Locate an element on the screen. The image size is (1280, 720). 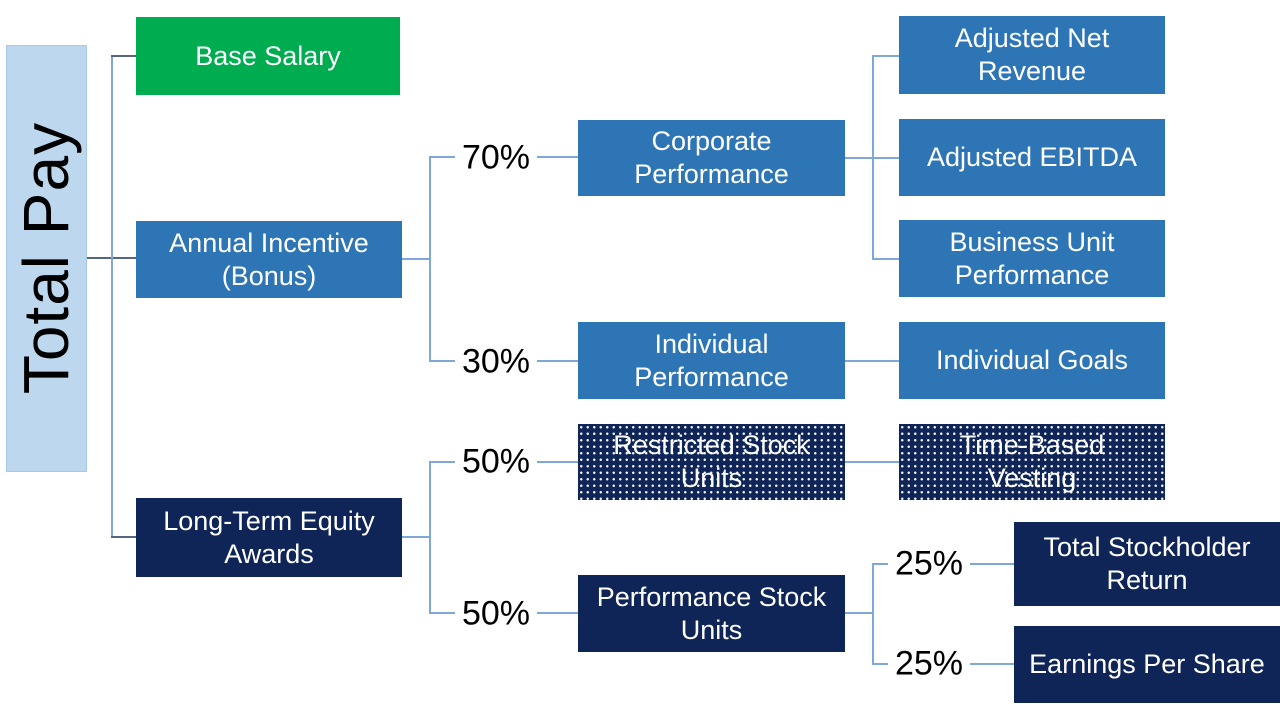
node-label: Annual Incentive (Bonus) is located at coordinates (269, 259).